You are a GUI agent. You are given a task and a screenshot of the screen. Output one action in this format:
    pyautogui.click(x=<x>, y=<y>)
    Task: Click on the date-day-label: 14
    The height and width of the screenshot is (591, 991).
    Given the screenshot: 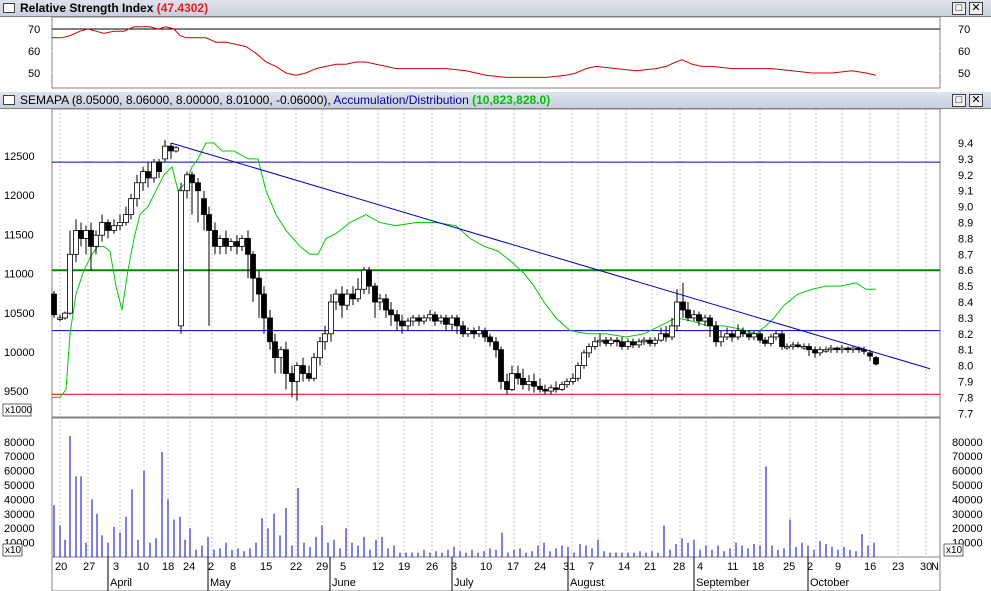 What is the action you would take?
    pyautogui.click(x=624, y=567)
    